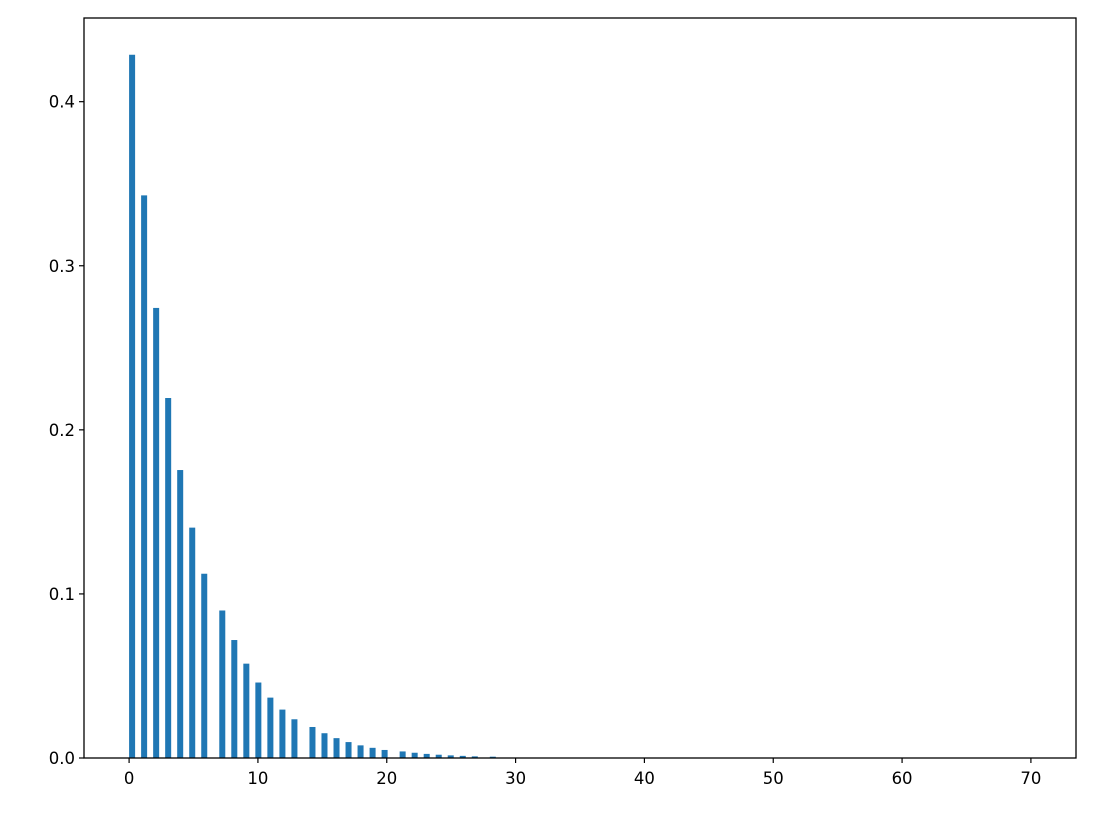  What do you see at coordinates (1030, 778) in the screenshot?
I see `x-tick-label: 70` at bounding box center [1030, 778].